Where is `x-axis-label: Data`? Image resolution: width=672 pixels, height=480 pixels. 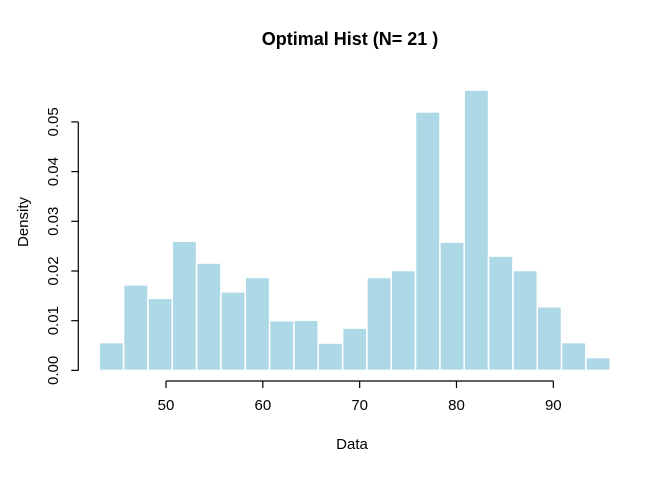 x-axis-label: Data is located at coordinates (352, 444).